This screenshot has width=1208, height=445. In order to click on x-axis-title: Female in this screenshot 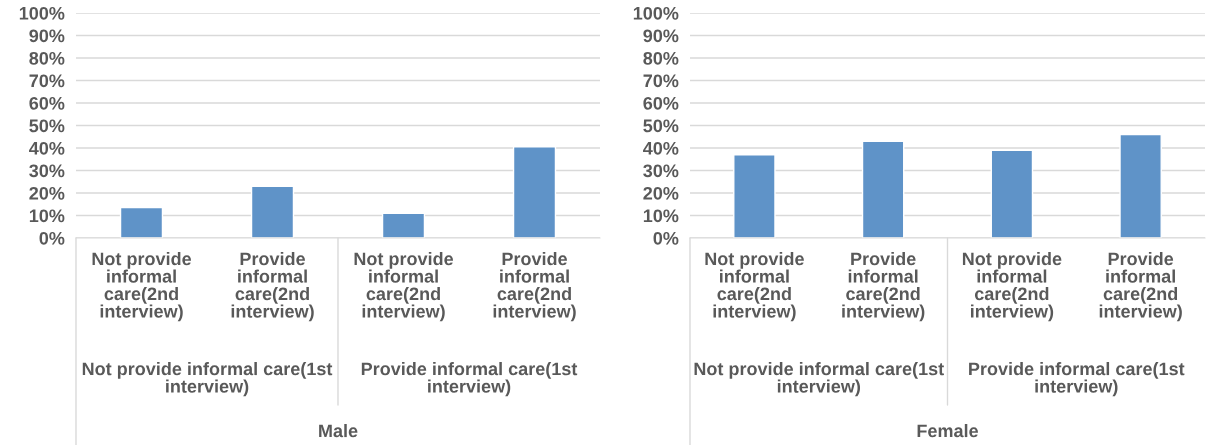, I will do `click(947, 431)`.